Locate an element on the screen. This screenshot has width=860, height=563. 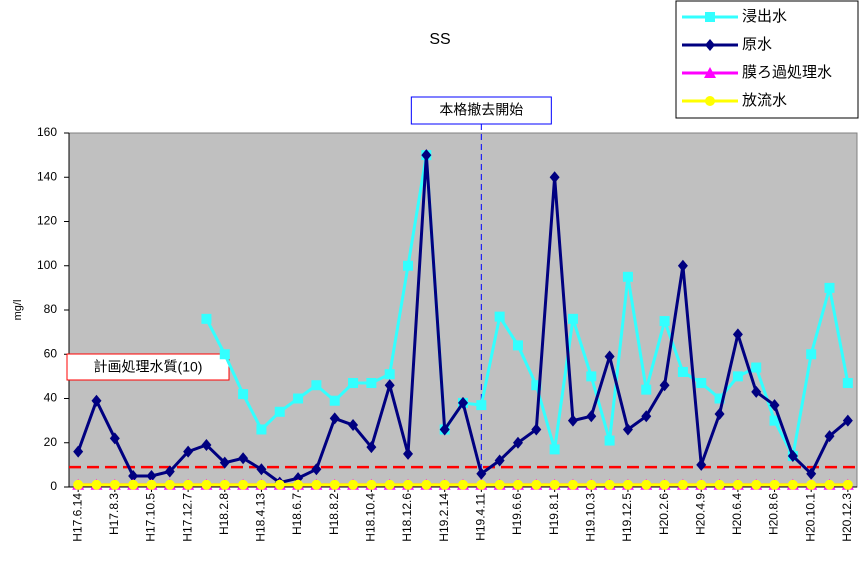
y-tick-label: 0 is located at coordinates (53, 486).